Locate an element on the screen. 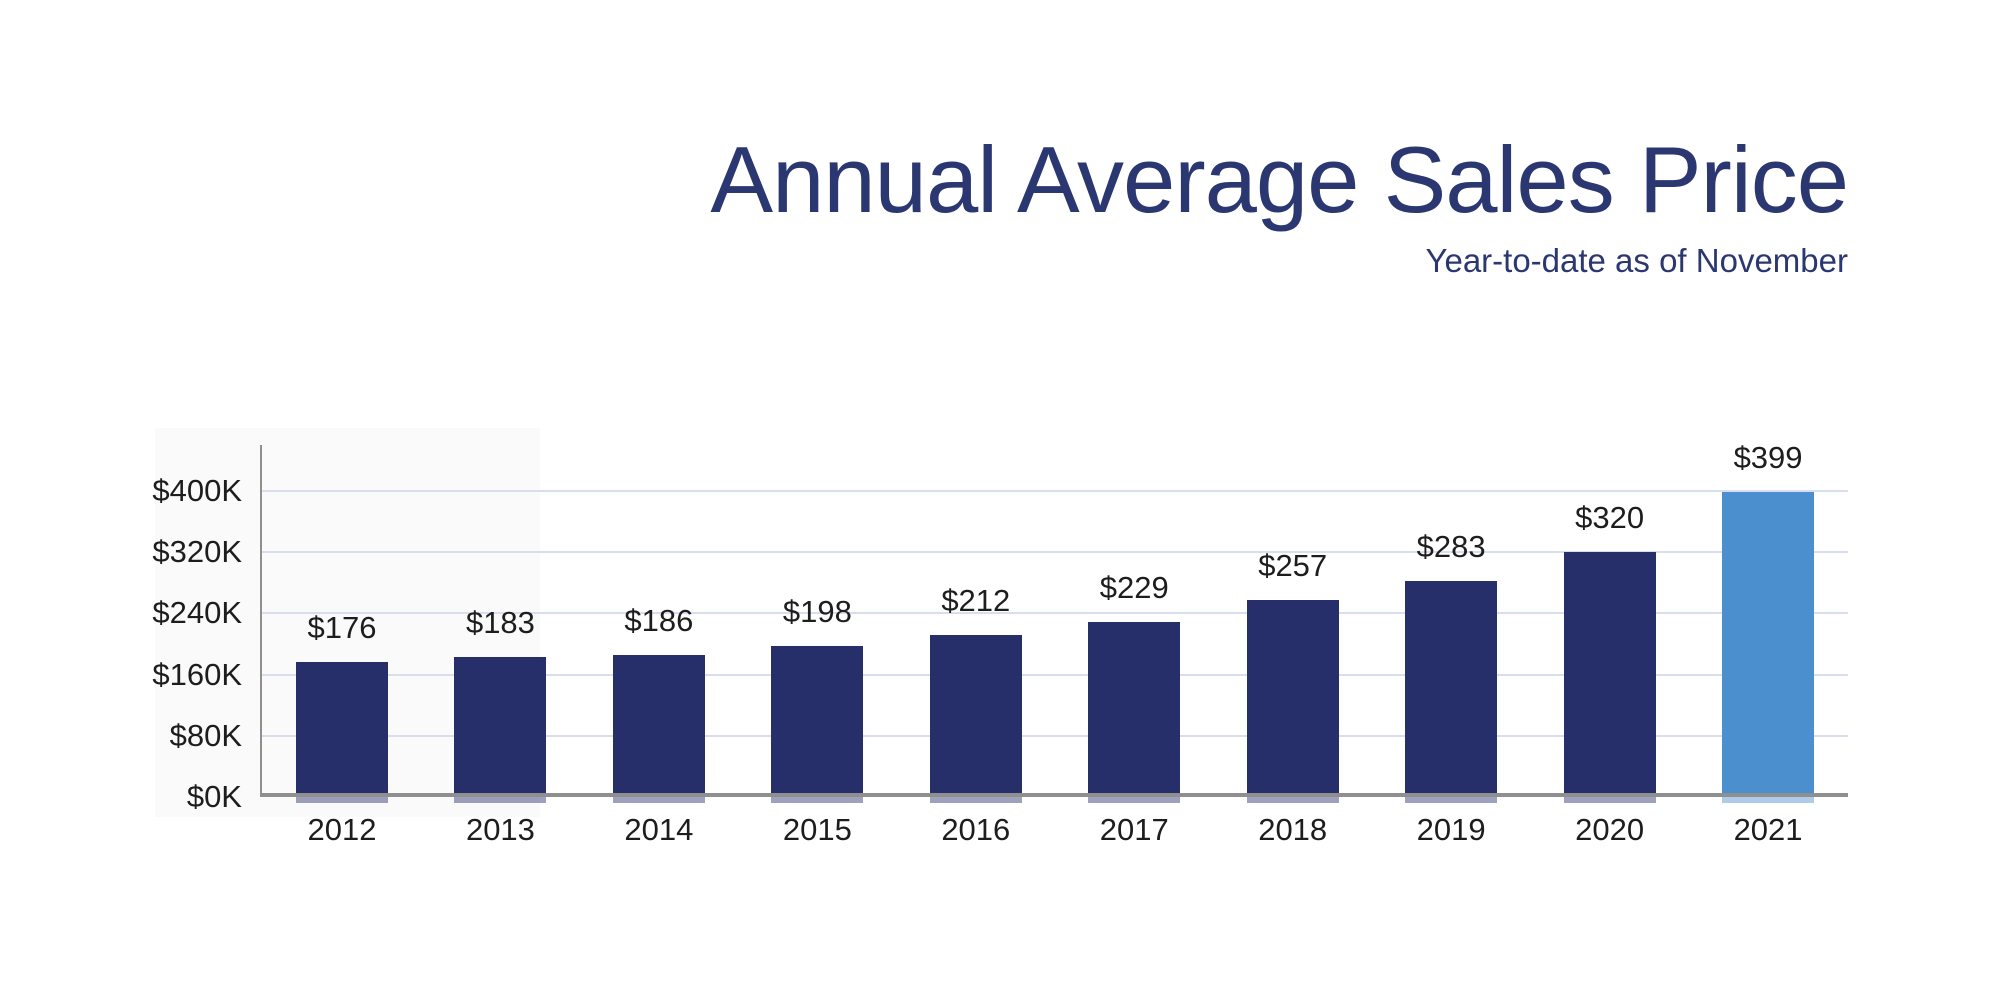 The height and width of the screenshot is (1000, 2000). gridline-240k is located at coordinates (1055, 613).